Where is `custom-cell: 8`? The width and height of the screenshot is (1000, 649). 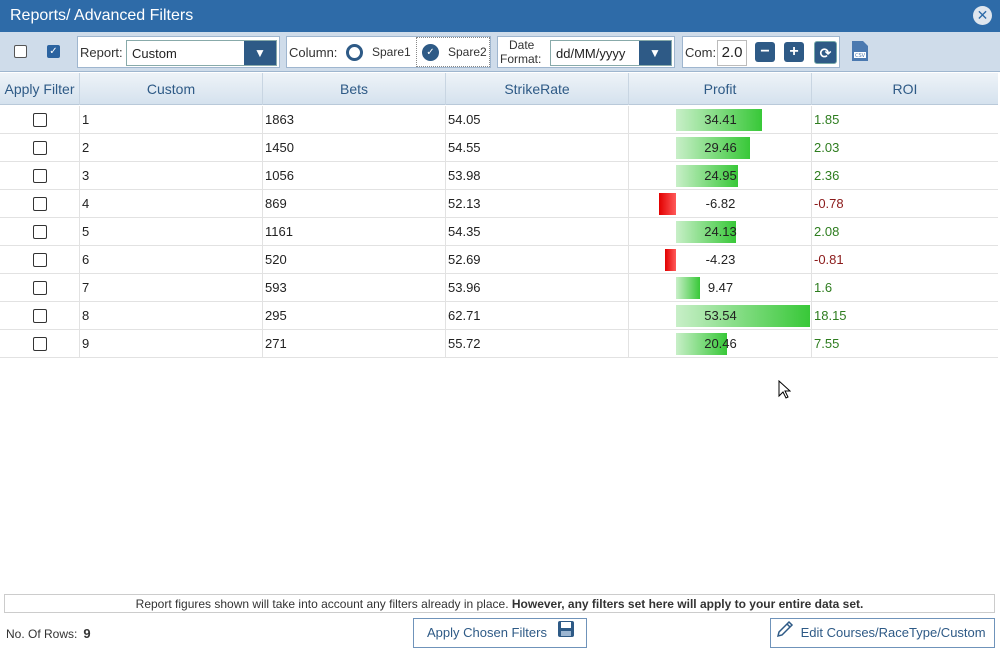
custom-cell: 8 is located at coordinates (171, 316).